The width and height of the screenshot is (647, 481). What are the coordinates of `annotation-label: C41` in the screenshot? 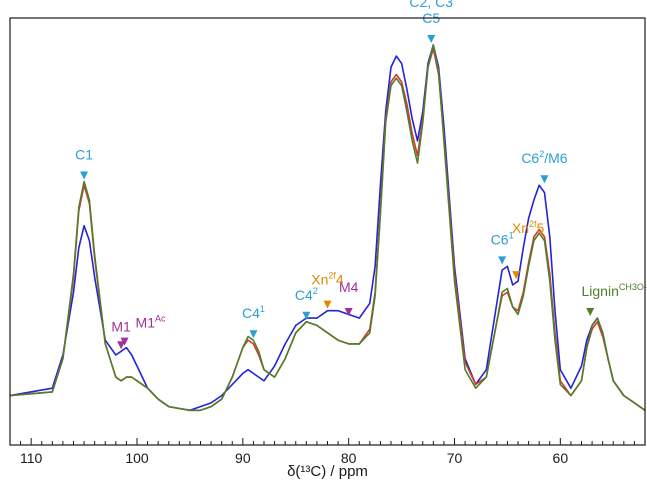 It's located at (253, 312).